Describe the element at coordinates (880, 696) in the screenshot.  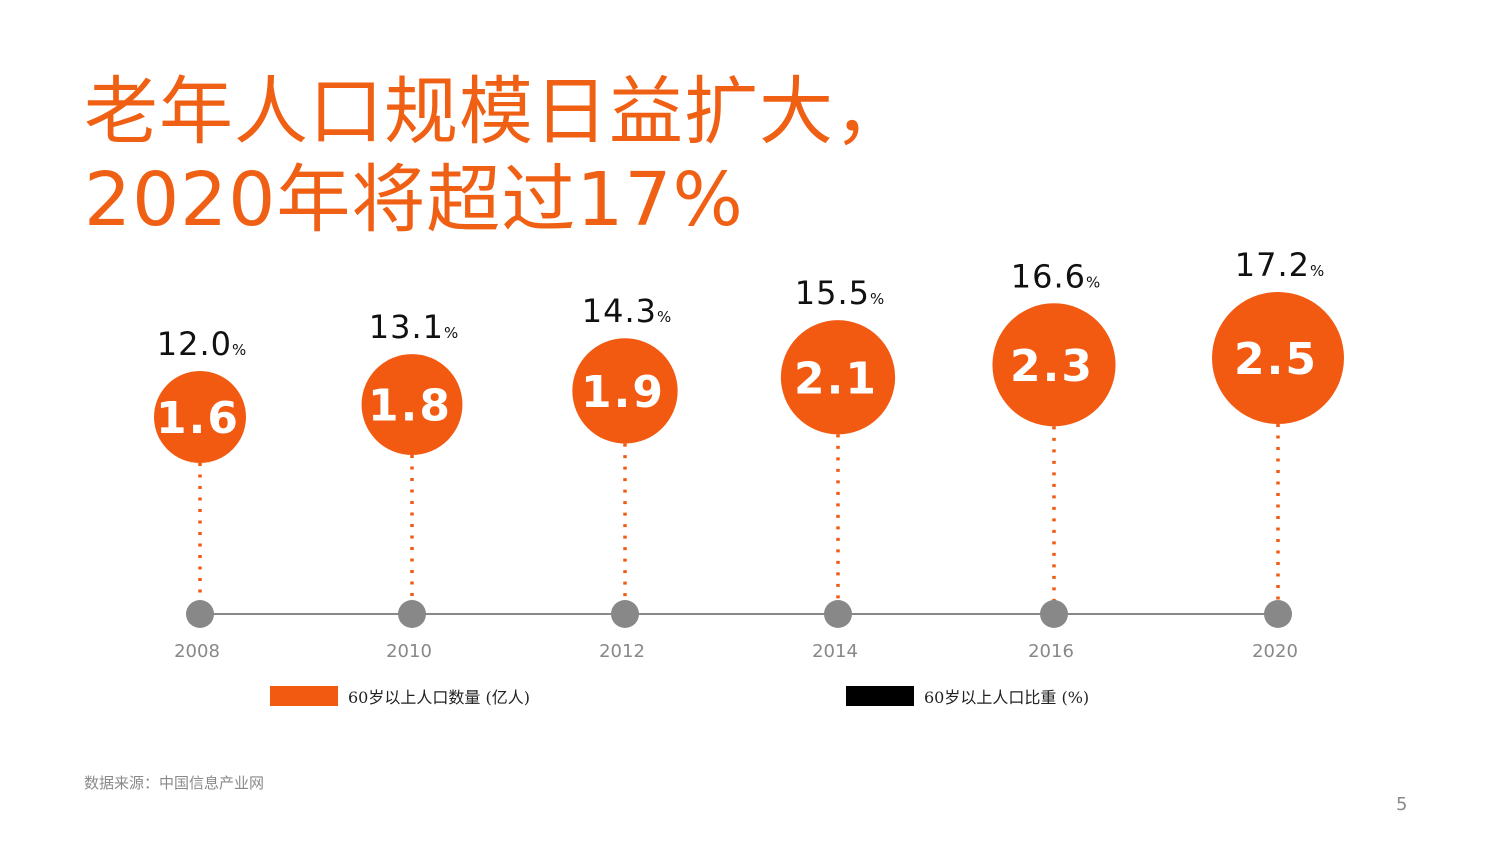
I see `legend-swatch-ratio` at that location.